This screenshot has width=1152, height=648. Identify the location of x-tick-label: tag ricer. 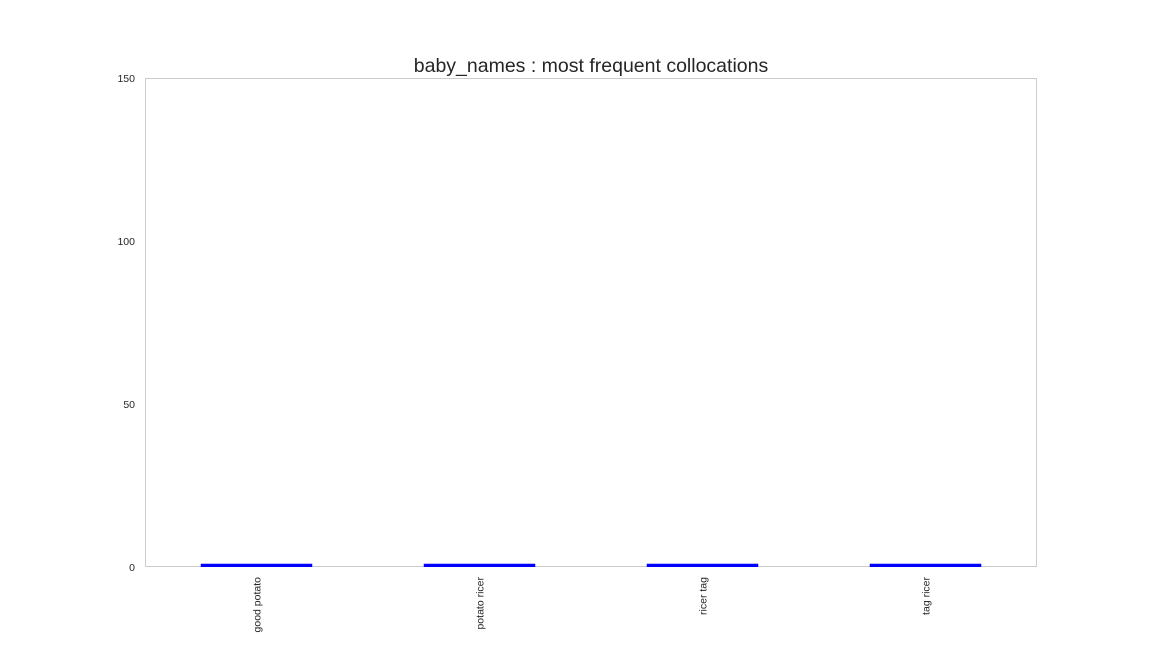
(927, 596).